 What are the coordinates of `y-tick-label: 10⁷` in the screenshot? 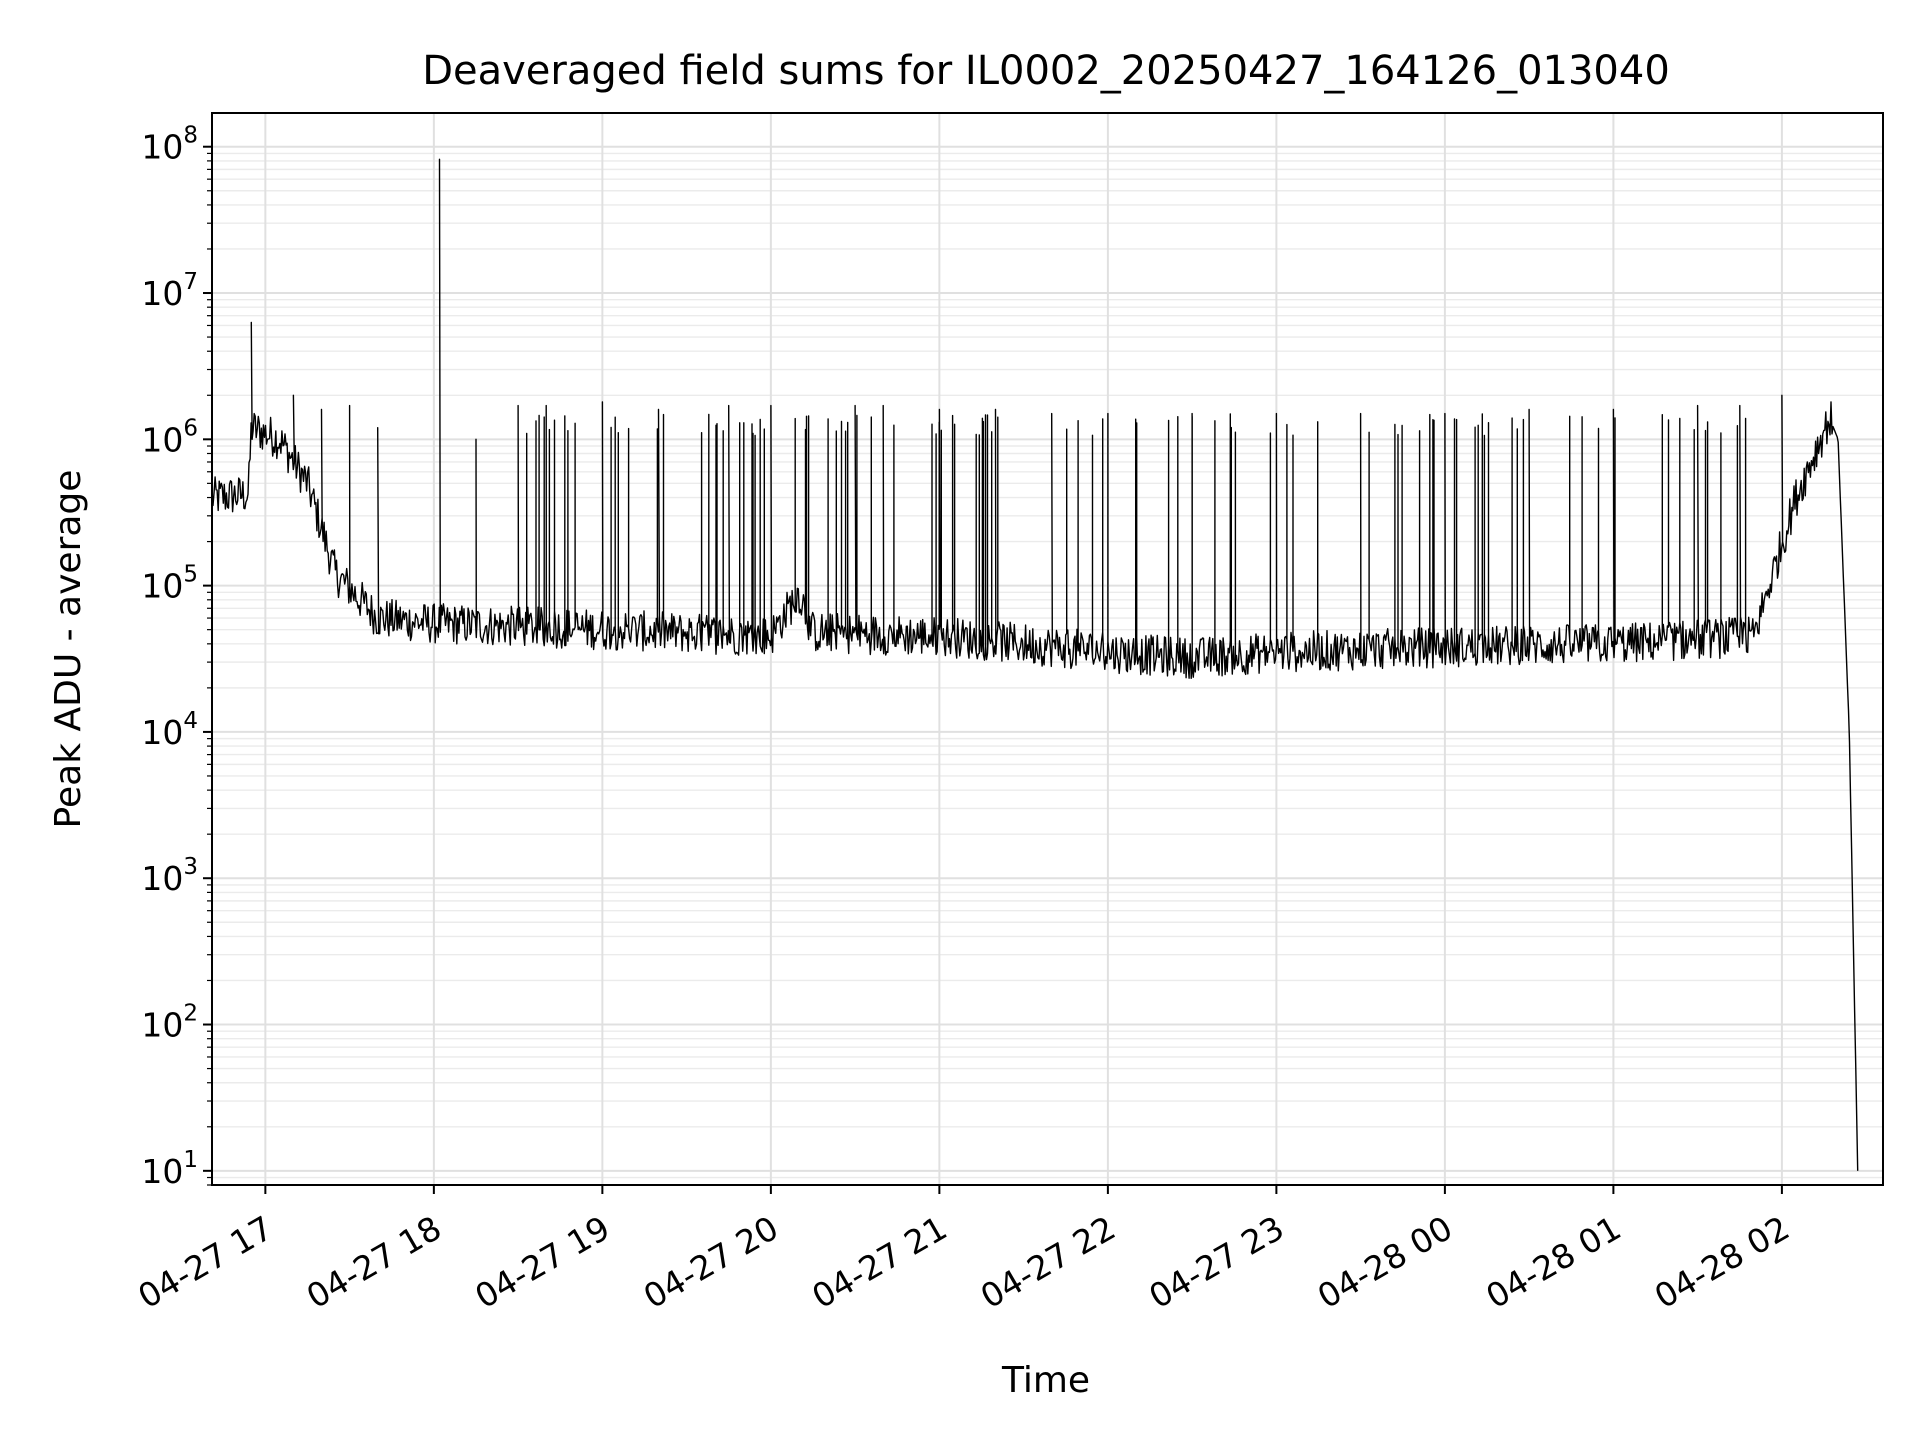 It's located at (169, 291).